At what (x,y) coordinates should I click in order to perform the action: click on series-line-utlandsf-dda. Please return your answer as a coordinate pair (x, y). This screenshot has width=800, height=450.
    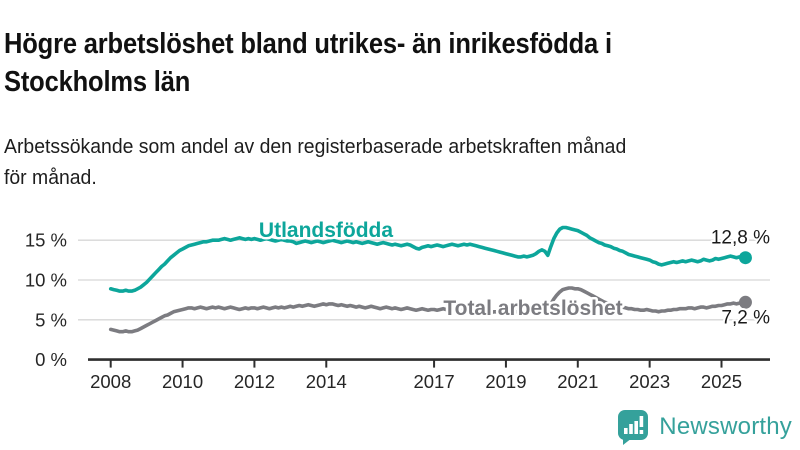
    Looking at the image, I should click on (428, 259).